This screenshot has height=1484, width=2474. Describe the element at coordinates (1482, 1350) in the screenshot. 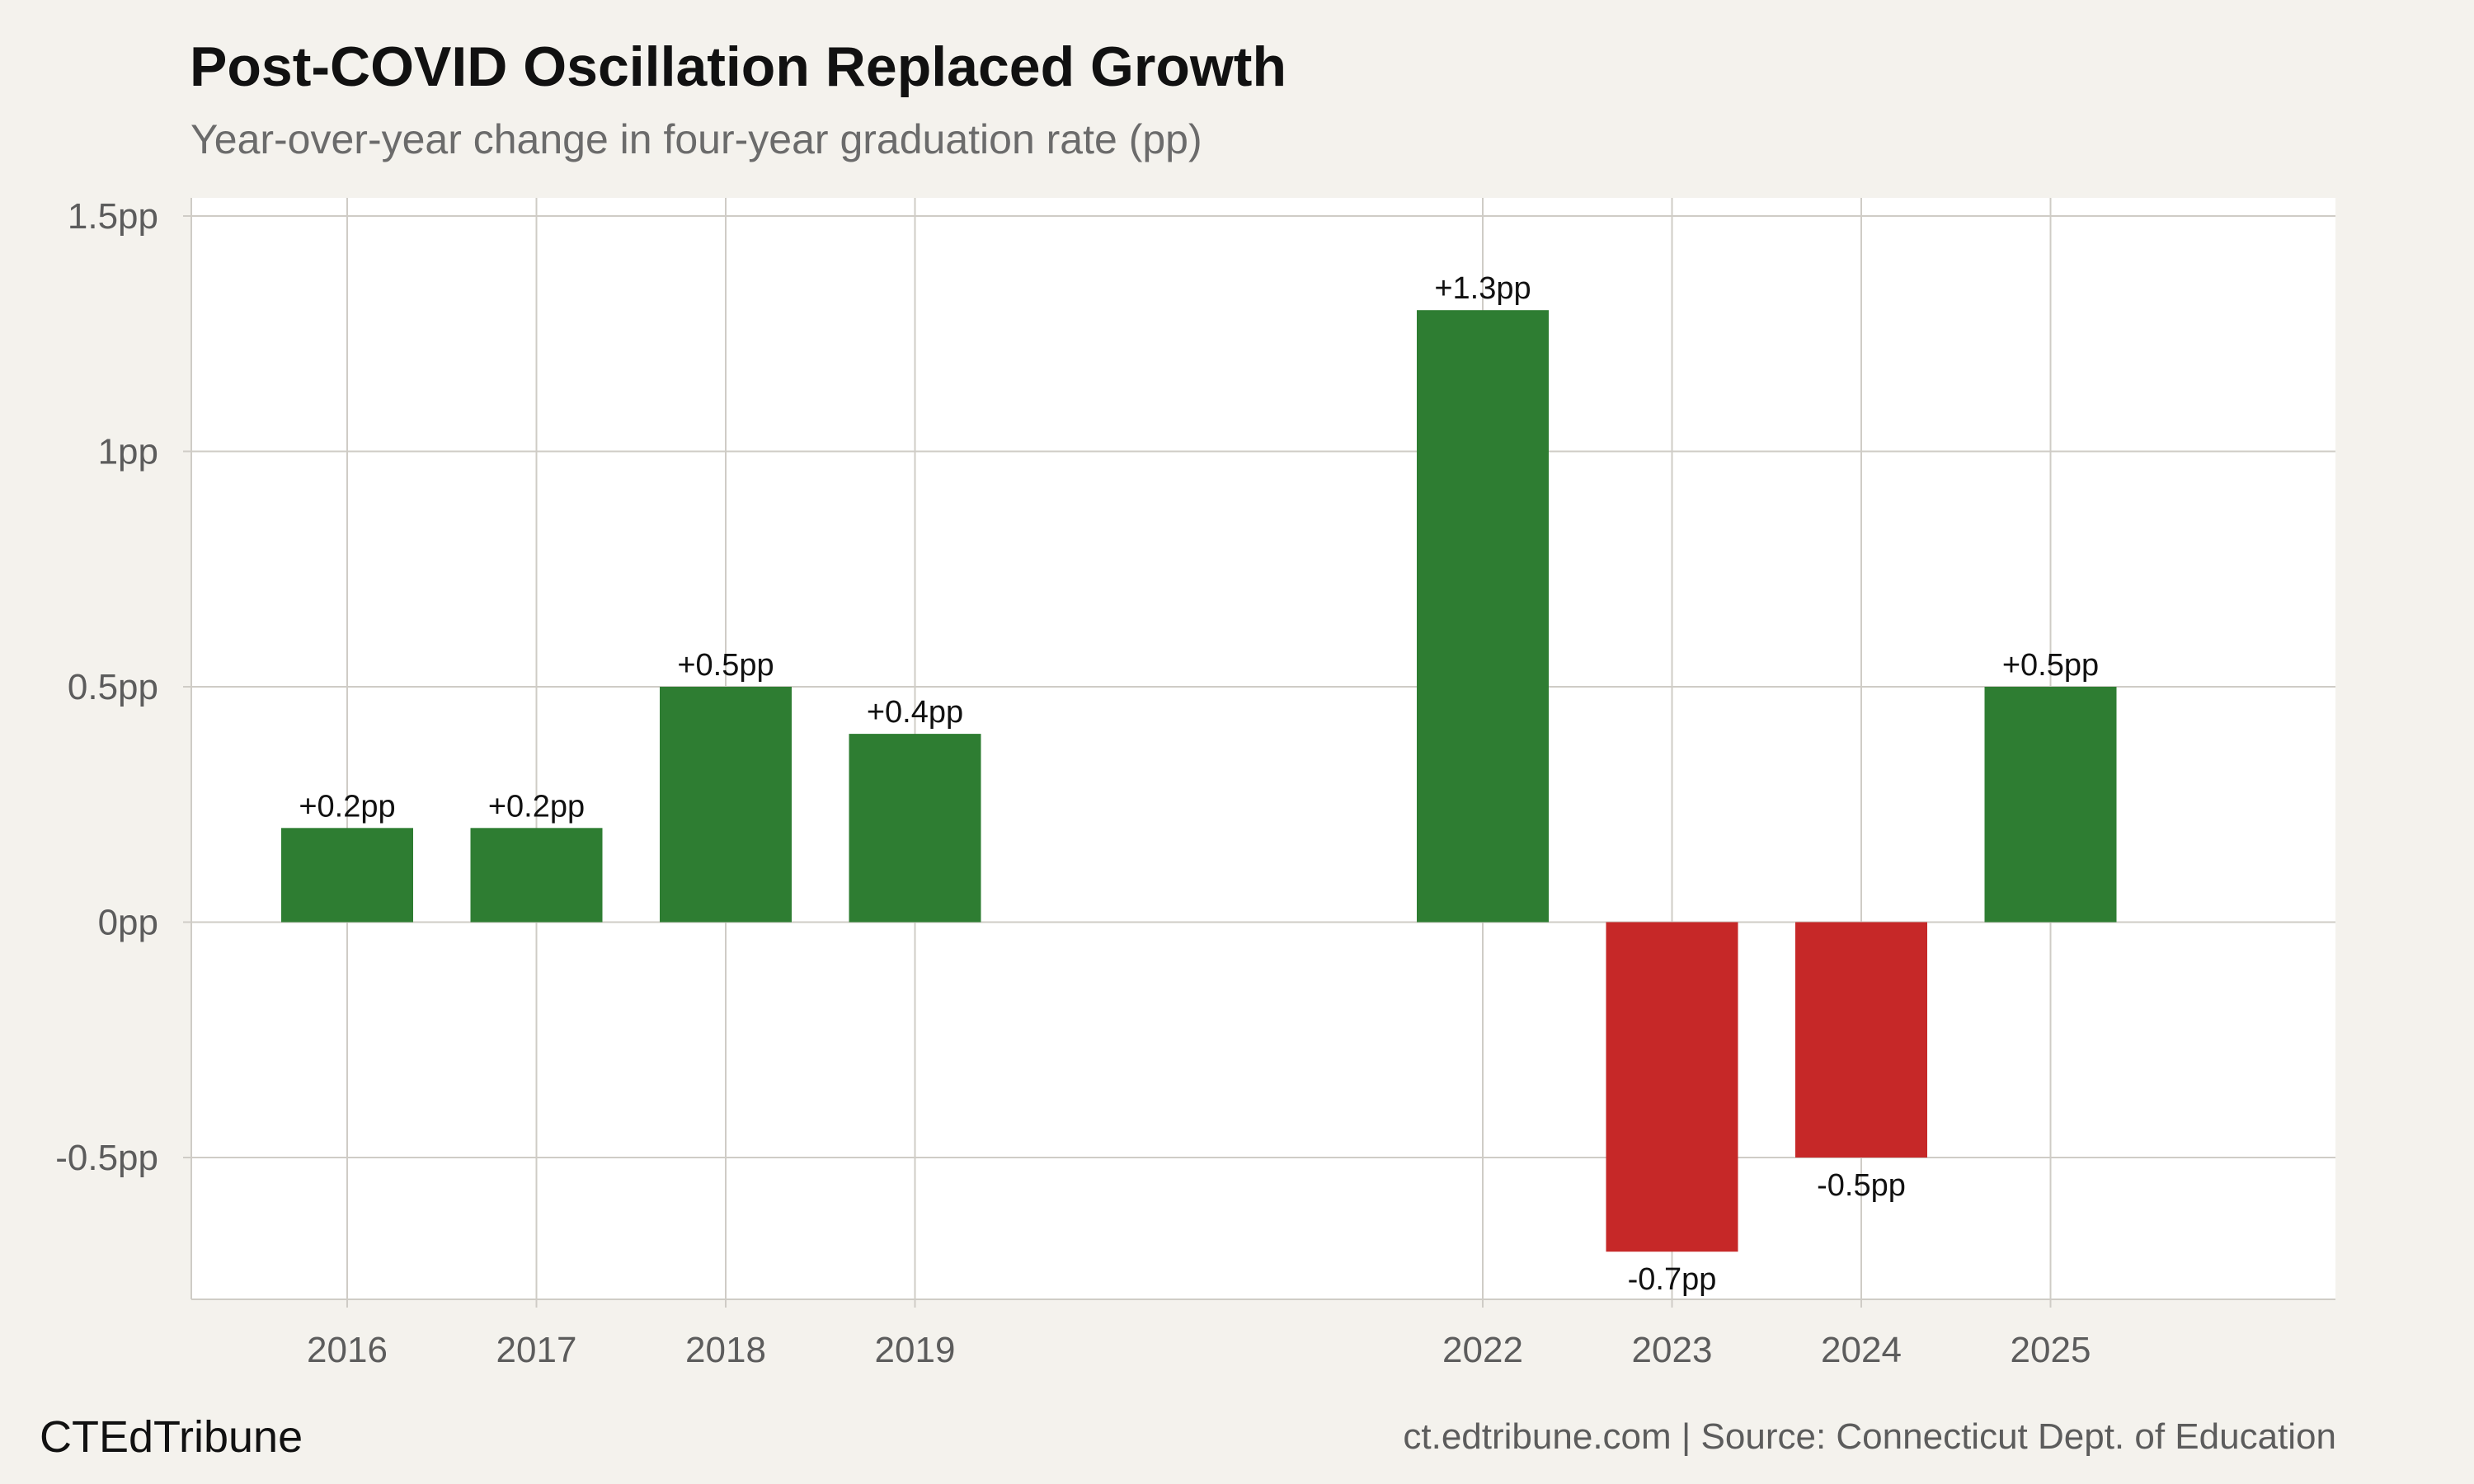

I see `x-tick-label: 2022` at that location.